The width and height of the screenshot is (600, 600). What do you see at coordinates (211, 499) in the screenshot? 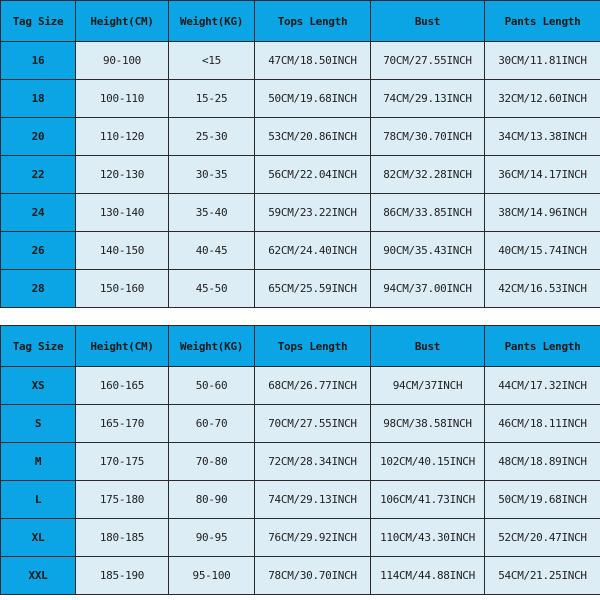
I see `table-cell: 80-90` at bounding box center [211, 499].